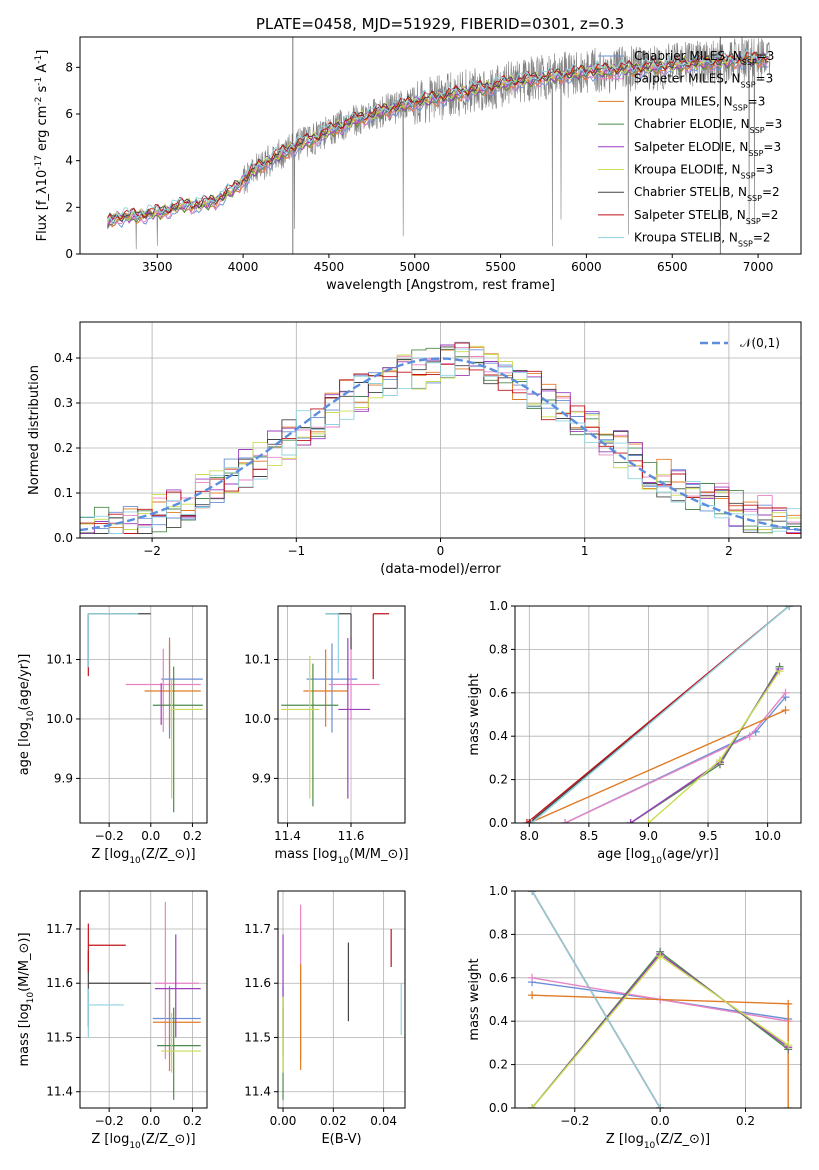 The width and height of the screenshot is (819, 1170). I want to click on y-tick-label: 0.6, so click(498, 978).